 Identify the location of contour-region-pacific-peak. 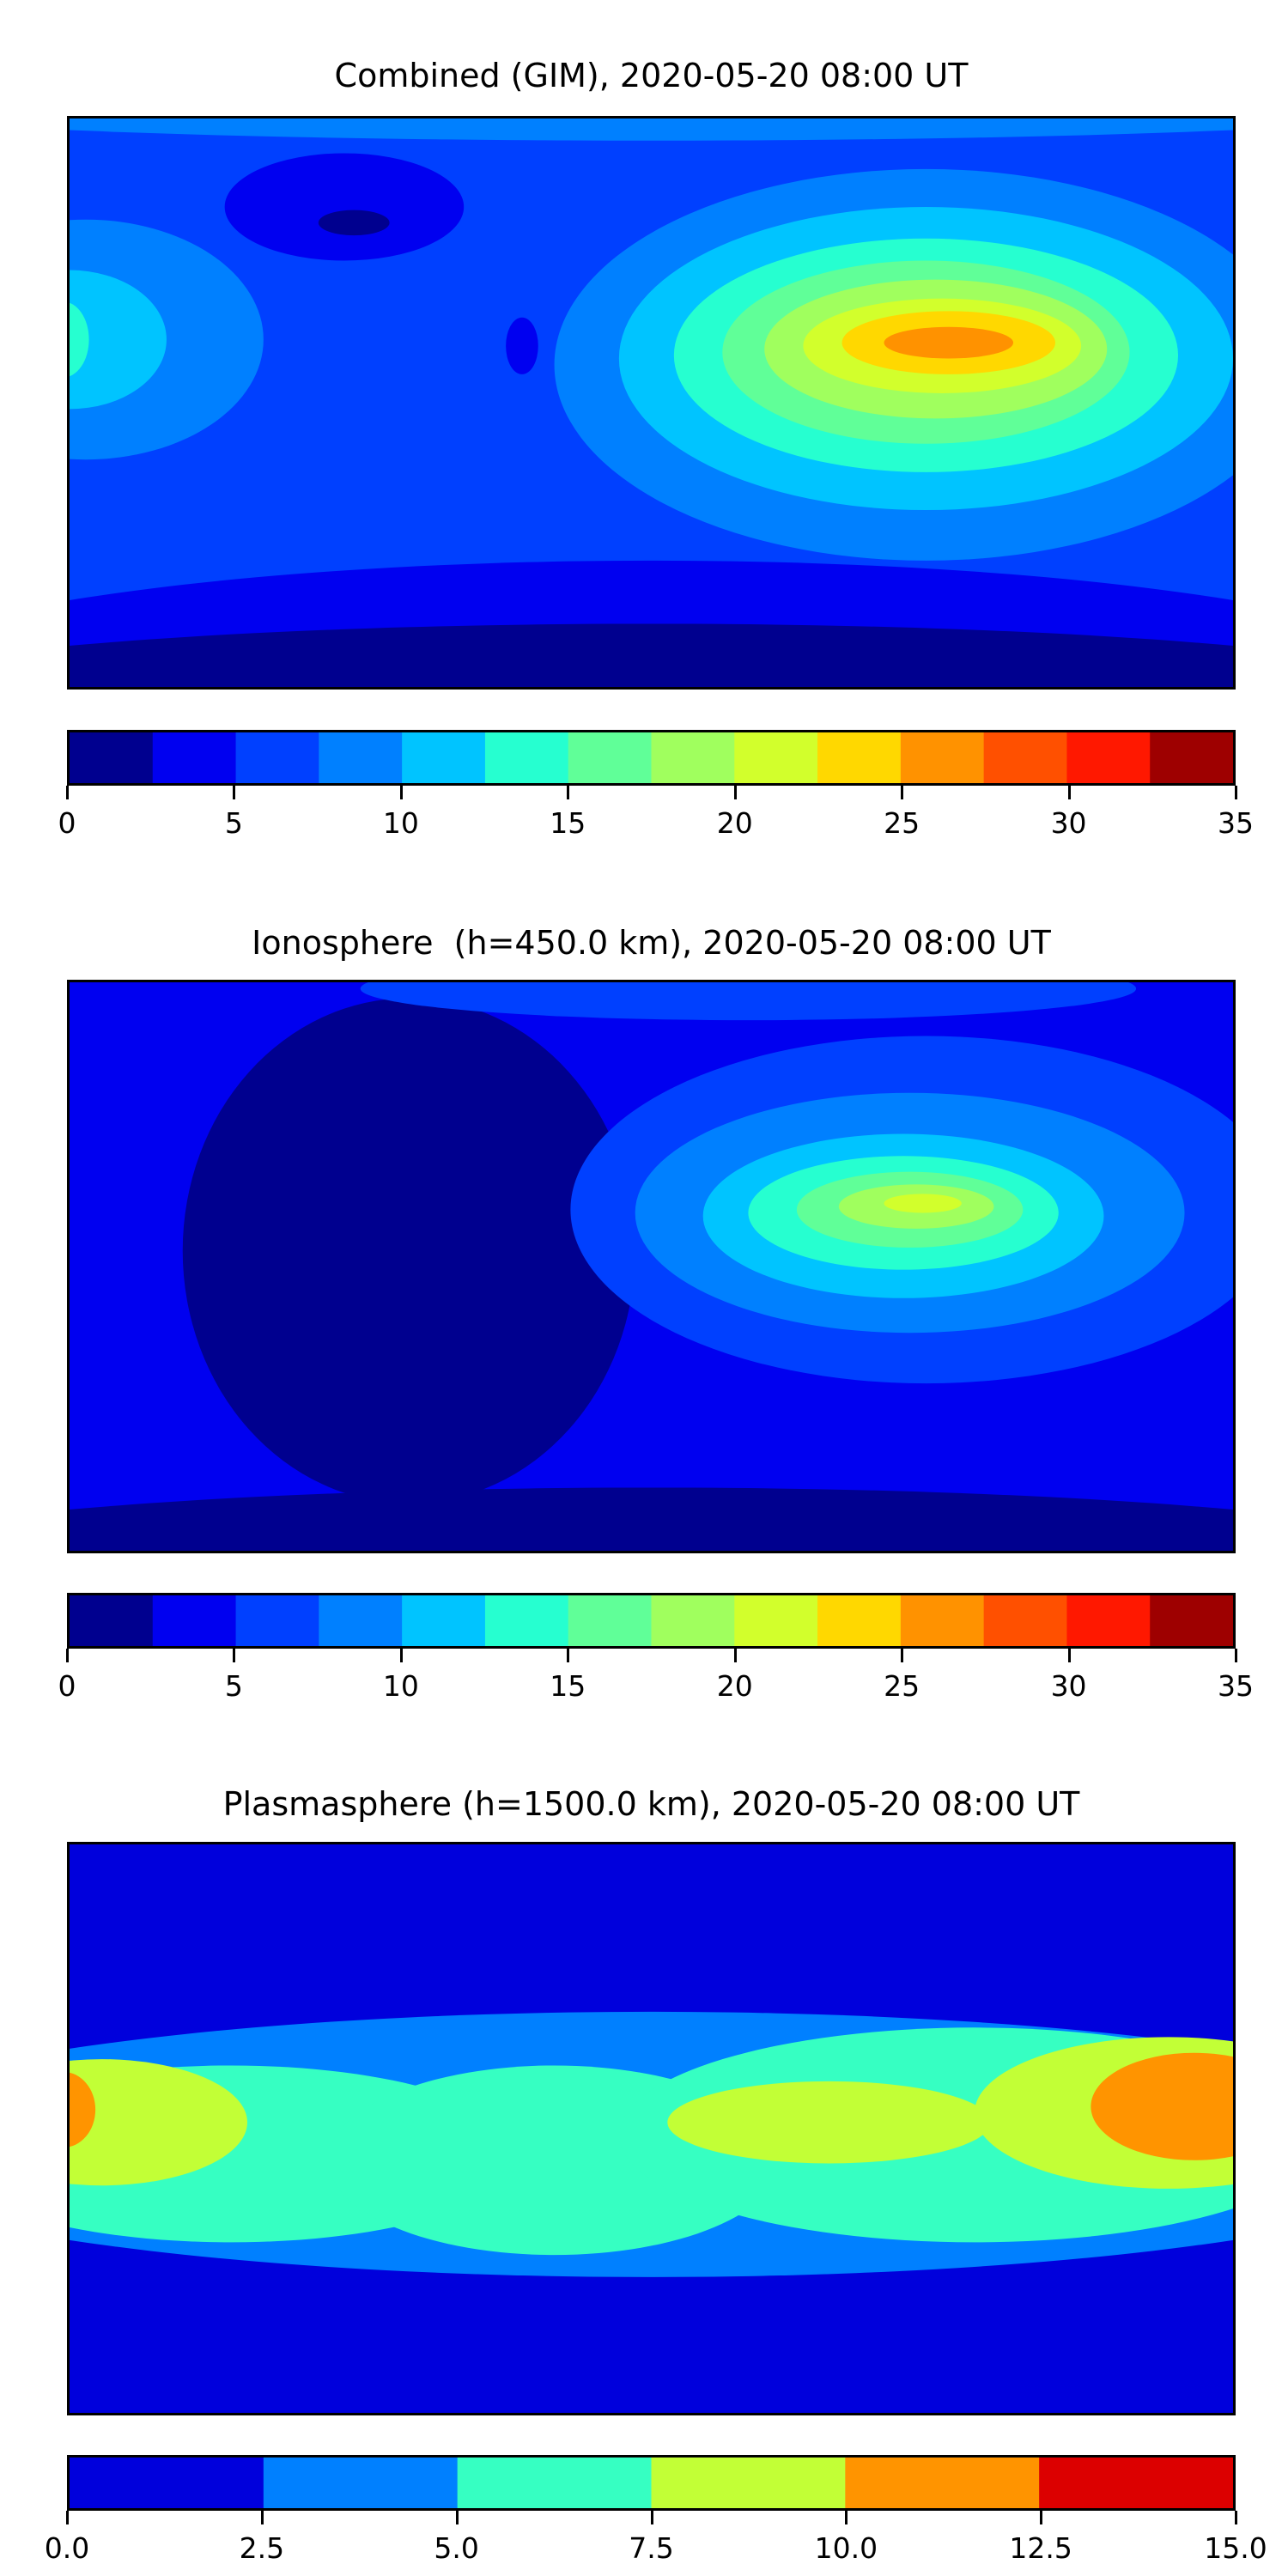
(79, 339).